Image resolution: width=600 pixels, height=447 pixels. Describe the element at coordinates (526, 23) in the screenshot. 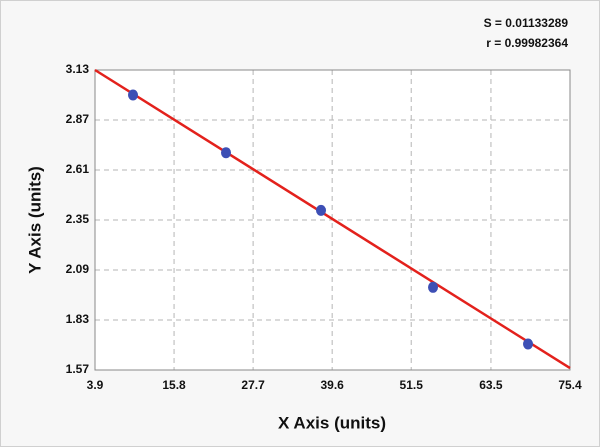

I see `annotation: S = 0.01133289` at that location.